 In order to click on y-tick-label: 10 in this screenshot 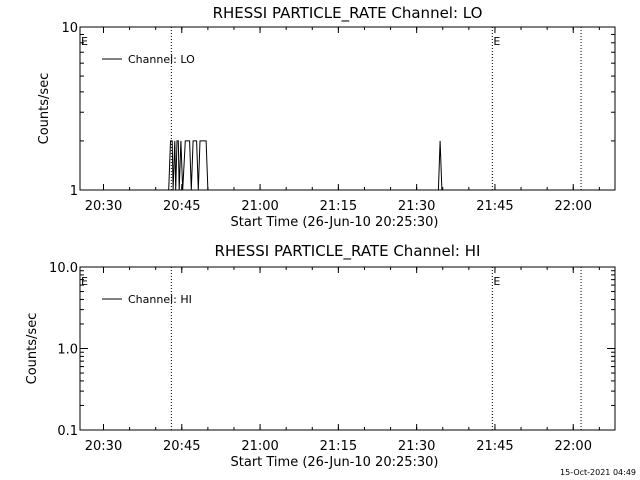, I will do `click(69, 28)`.